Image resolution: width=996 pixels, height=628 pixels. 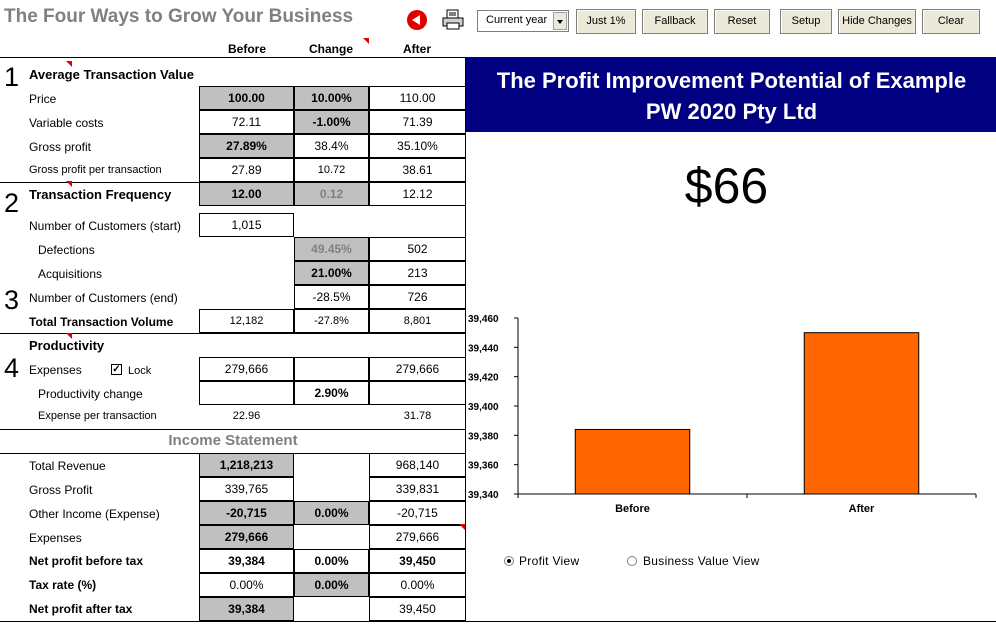 What do you see at coordinates (632, 461) in the screenshot?
I see `bar-before` at bounding box center [632, 461].